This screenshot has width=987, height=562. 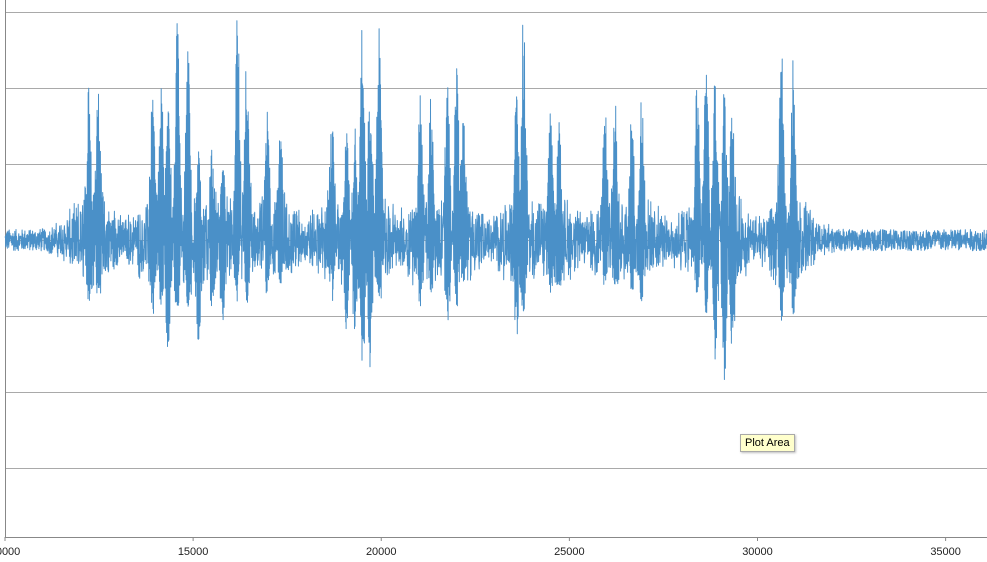 I want to click on x-tick-label: 10000, so click(x=10, y=552).